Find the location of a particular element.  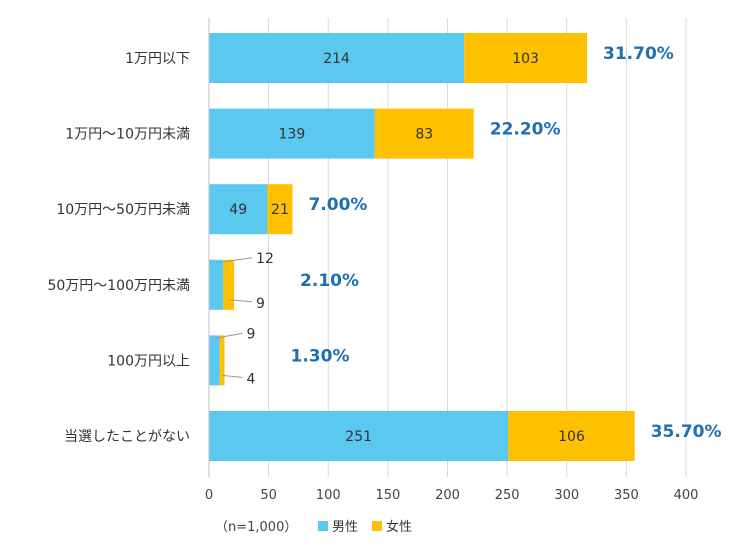

category-label: 10万円～50万円未満 is located at coordinates (123, 210).